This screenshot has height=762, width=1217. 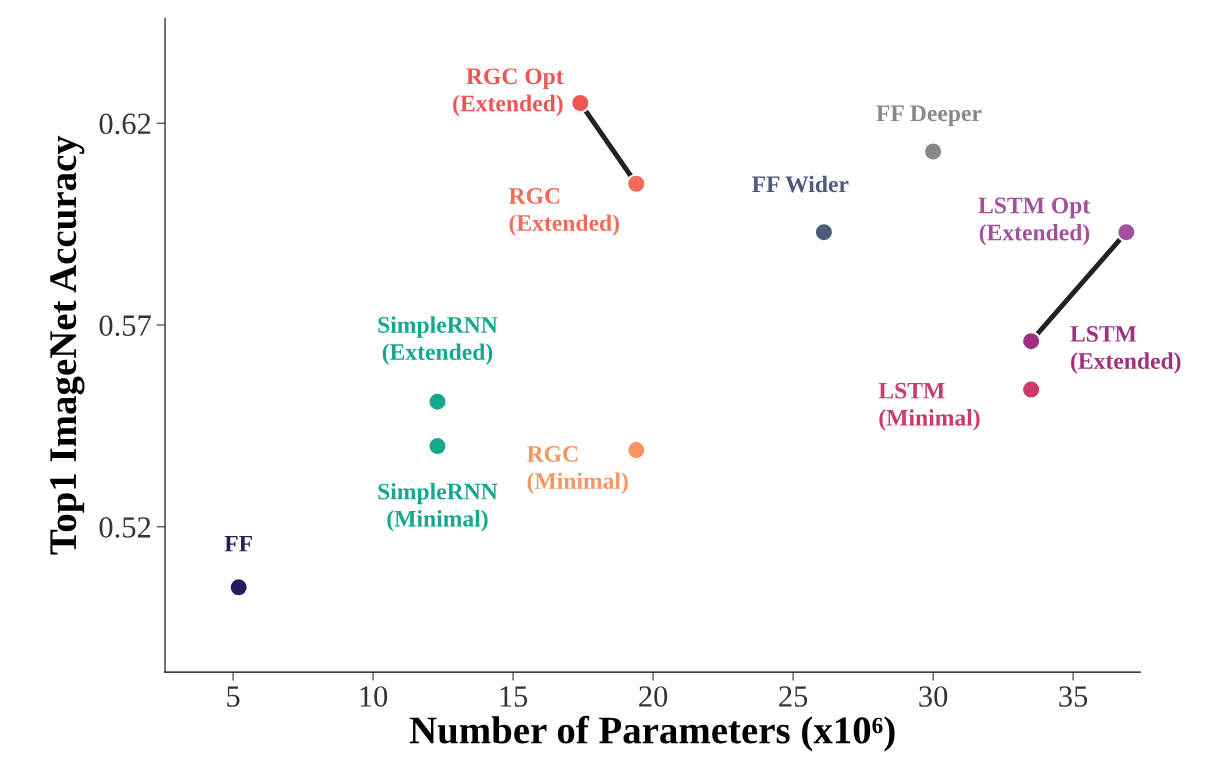 What do you see at coordinates (125, 124) in the screenshot?
I see `y-tick-label: 0.62` at bounding box center [125, 124].